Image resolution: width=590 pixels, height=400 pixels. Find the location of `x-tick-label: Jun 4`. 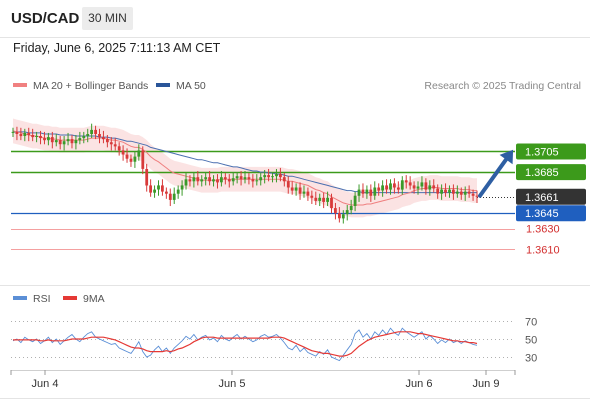

x-tick-label: Jun 4 is located at coordinates (45, 384).